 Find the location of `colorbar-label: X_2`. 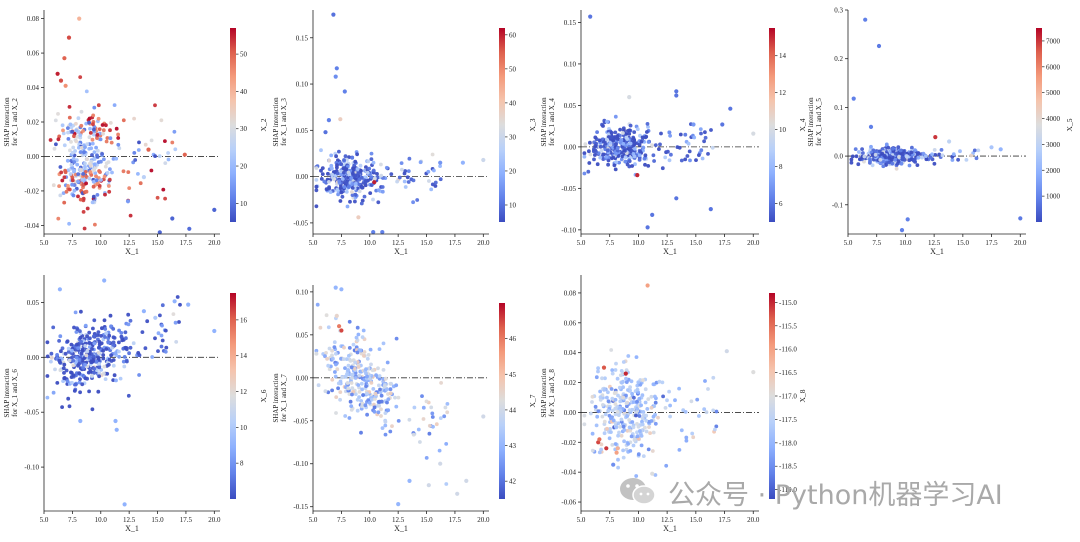

colorbar-label: X_2 is located at coordinates (263, 124).